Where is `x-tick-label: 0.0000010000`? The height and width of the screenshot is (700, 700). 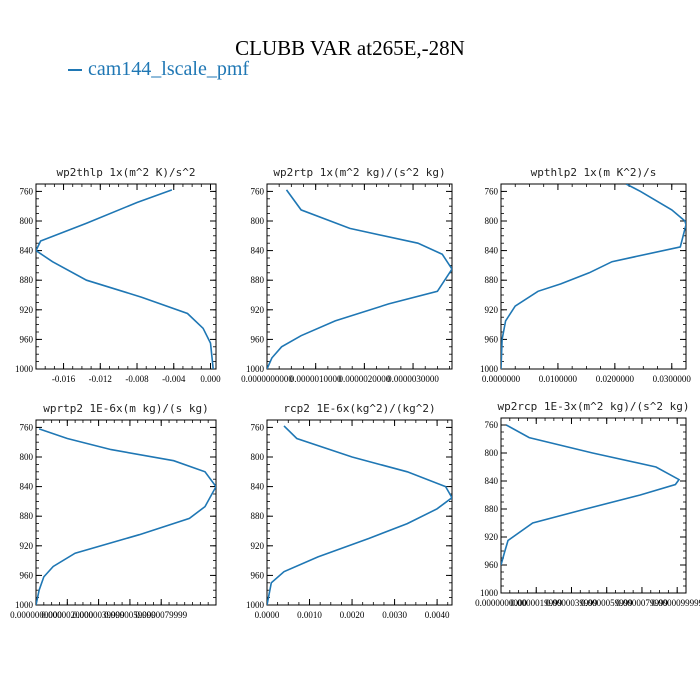
x-tick-label: 0.0000010000 is located at coordinates (316, 379).